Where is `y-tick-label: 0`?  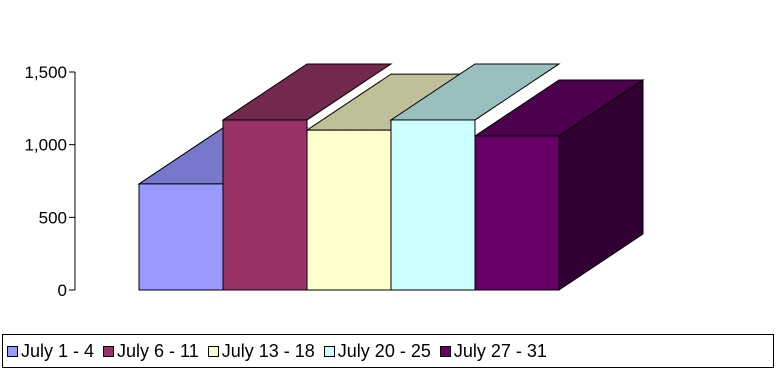 y-tick-label: 0 is located at coordinates (62, 290).